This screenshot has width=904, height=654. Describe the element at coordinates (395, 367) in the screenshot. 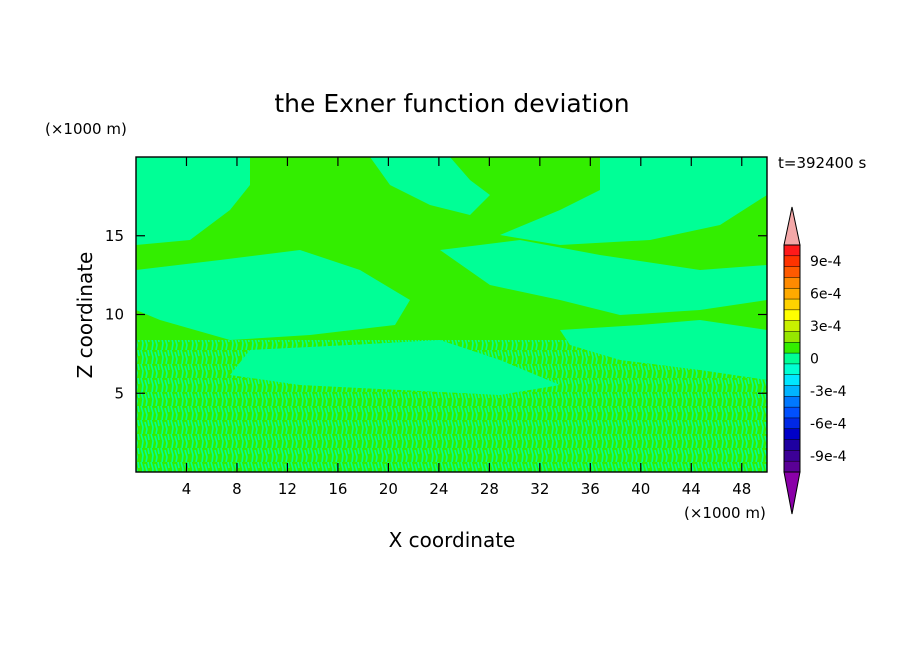

I see `field-region-center-band` at that location.